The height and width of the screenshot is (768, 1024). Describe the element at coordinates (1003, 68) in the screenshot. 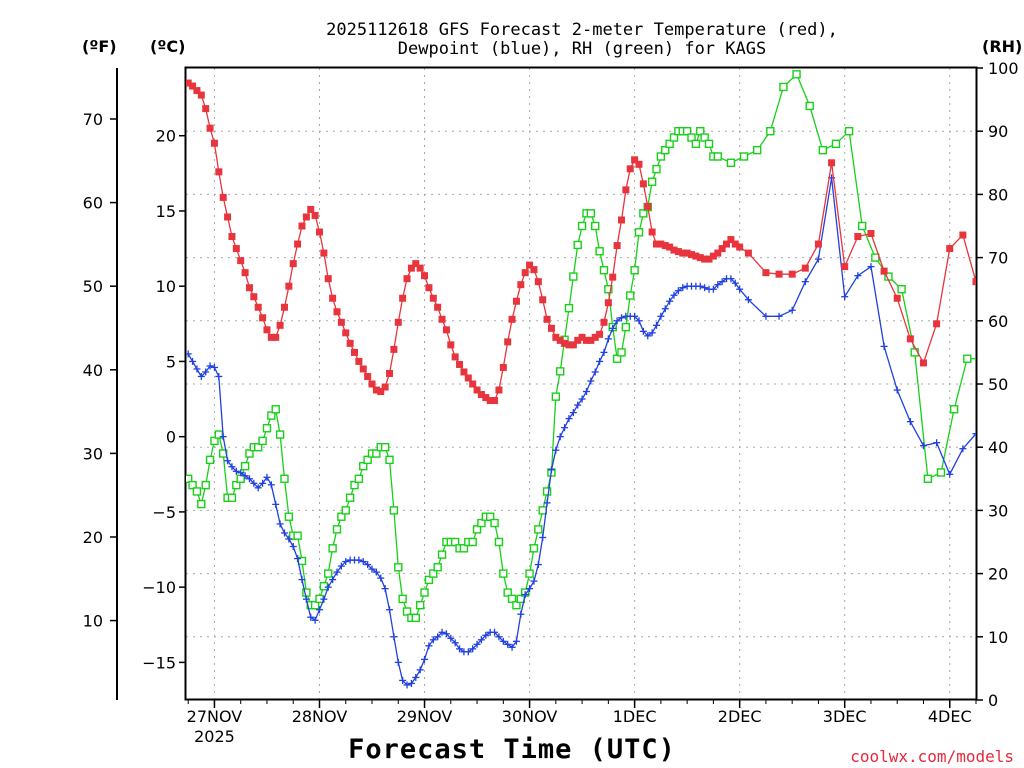

I see `rh-tick-label: 100` at that location.